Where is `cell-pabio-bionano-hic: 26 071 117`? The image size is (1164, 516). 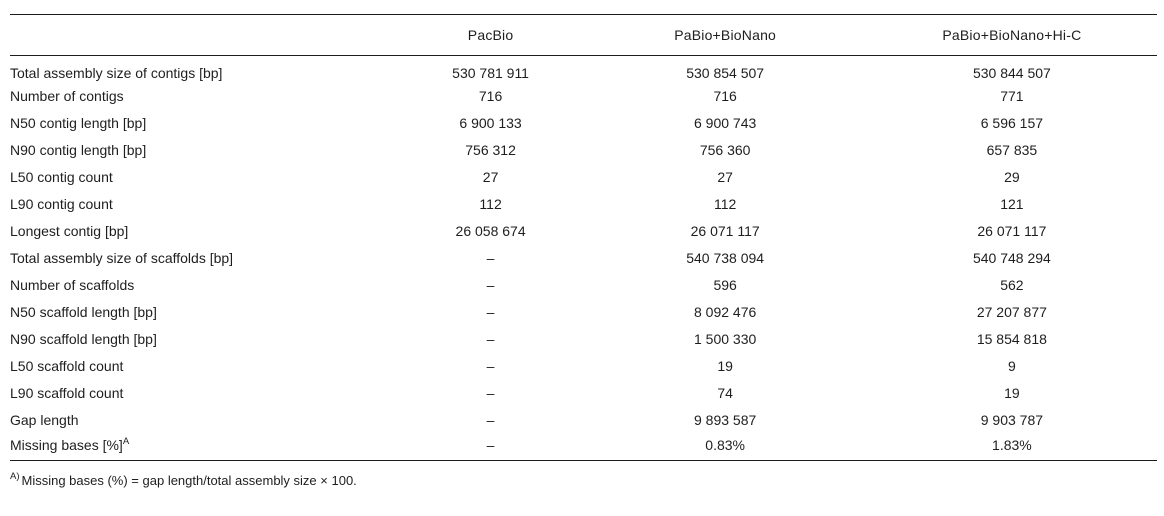 cell-pabio-bionano-hic: 26 071 117 is located at coordinates (1012, 231).